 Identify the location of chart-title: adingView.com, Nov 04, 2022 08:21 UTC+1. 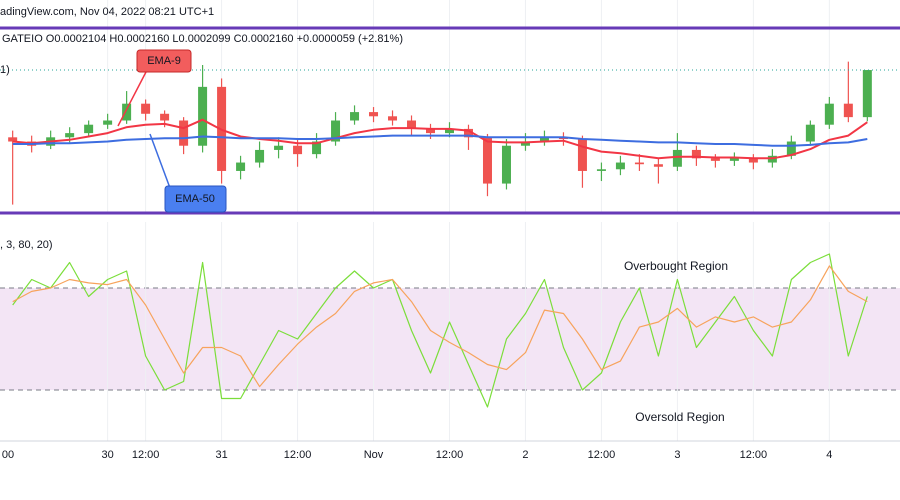
(107, 12).